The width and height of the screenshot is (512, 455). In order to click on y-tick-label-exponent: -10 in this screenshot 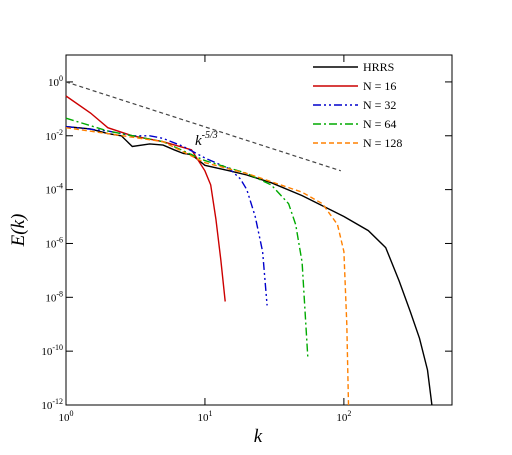, I will do `click(57, 347)`.